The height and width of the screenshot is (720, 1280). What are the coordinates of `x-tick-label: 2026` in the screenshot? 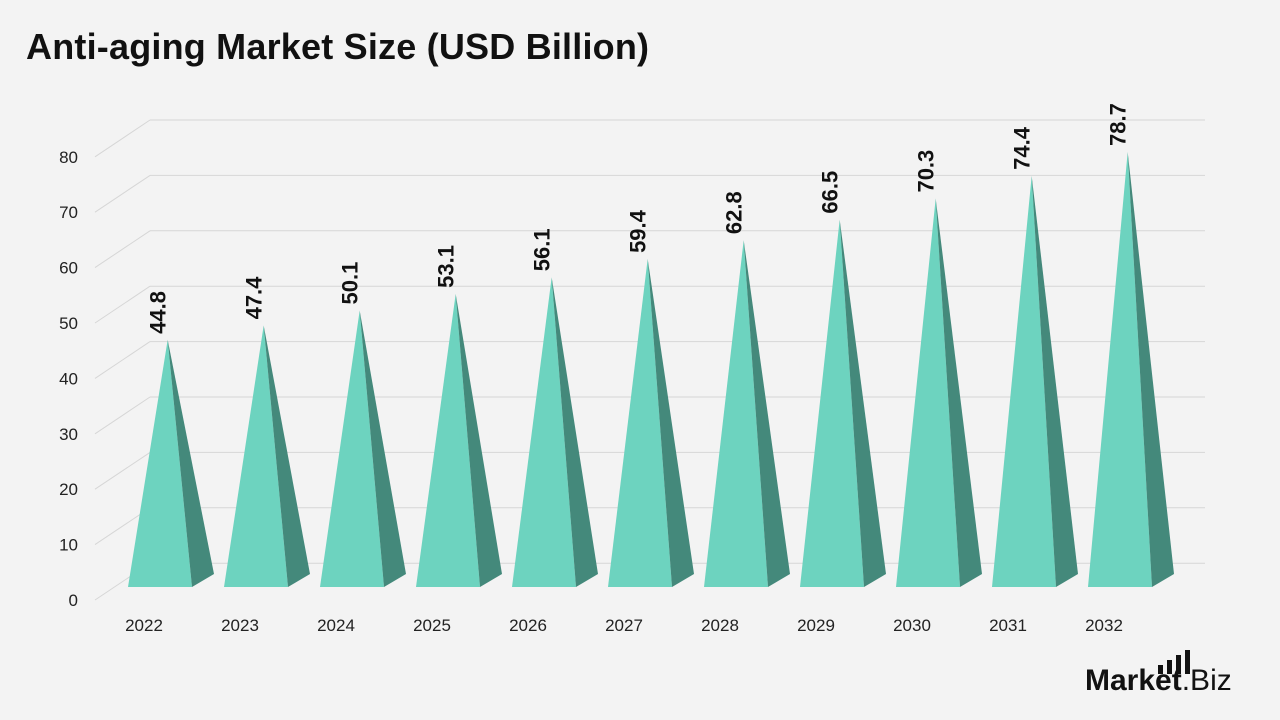 It's located at (528, 625).